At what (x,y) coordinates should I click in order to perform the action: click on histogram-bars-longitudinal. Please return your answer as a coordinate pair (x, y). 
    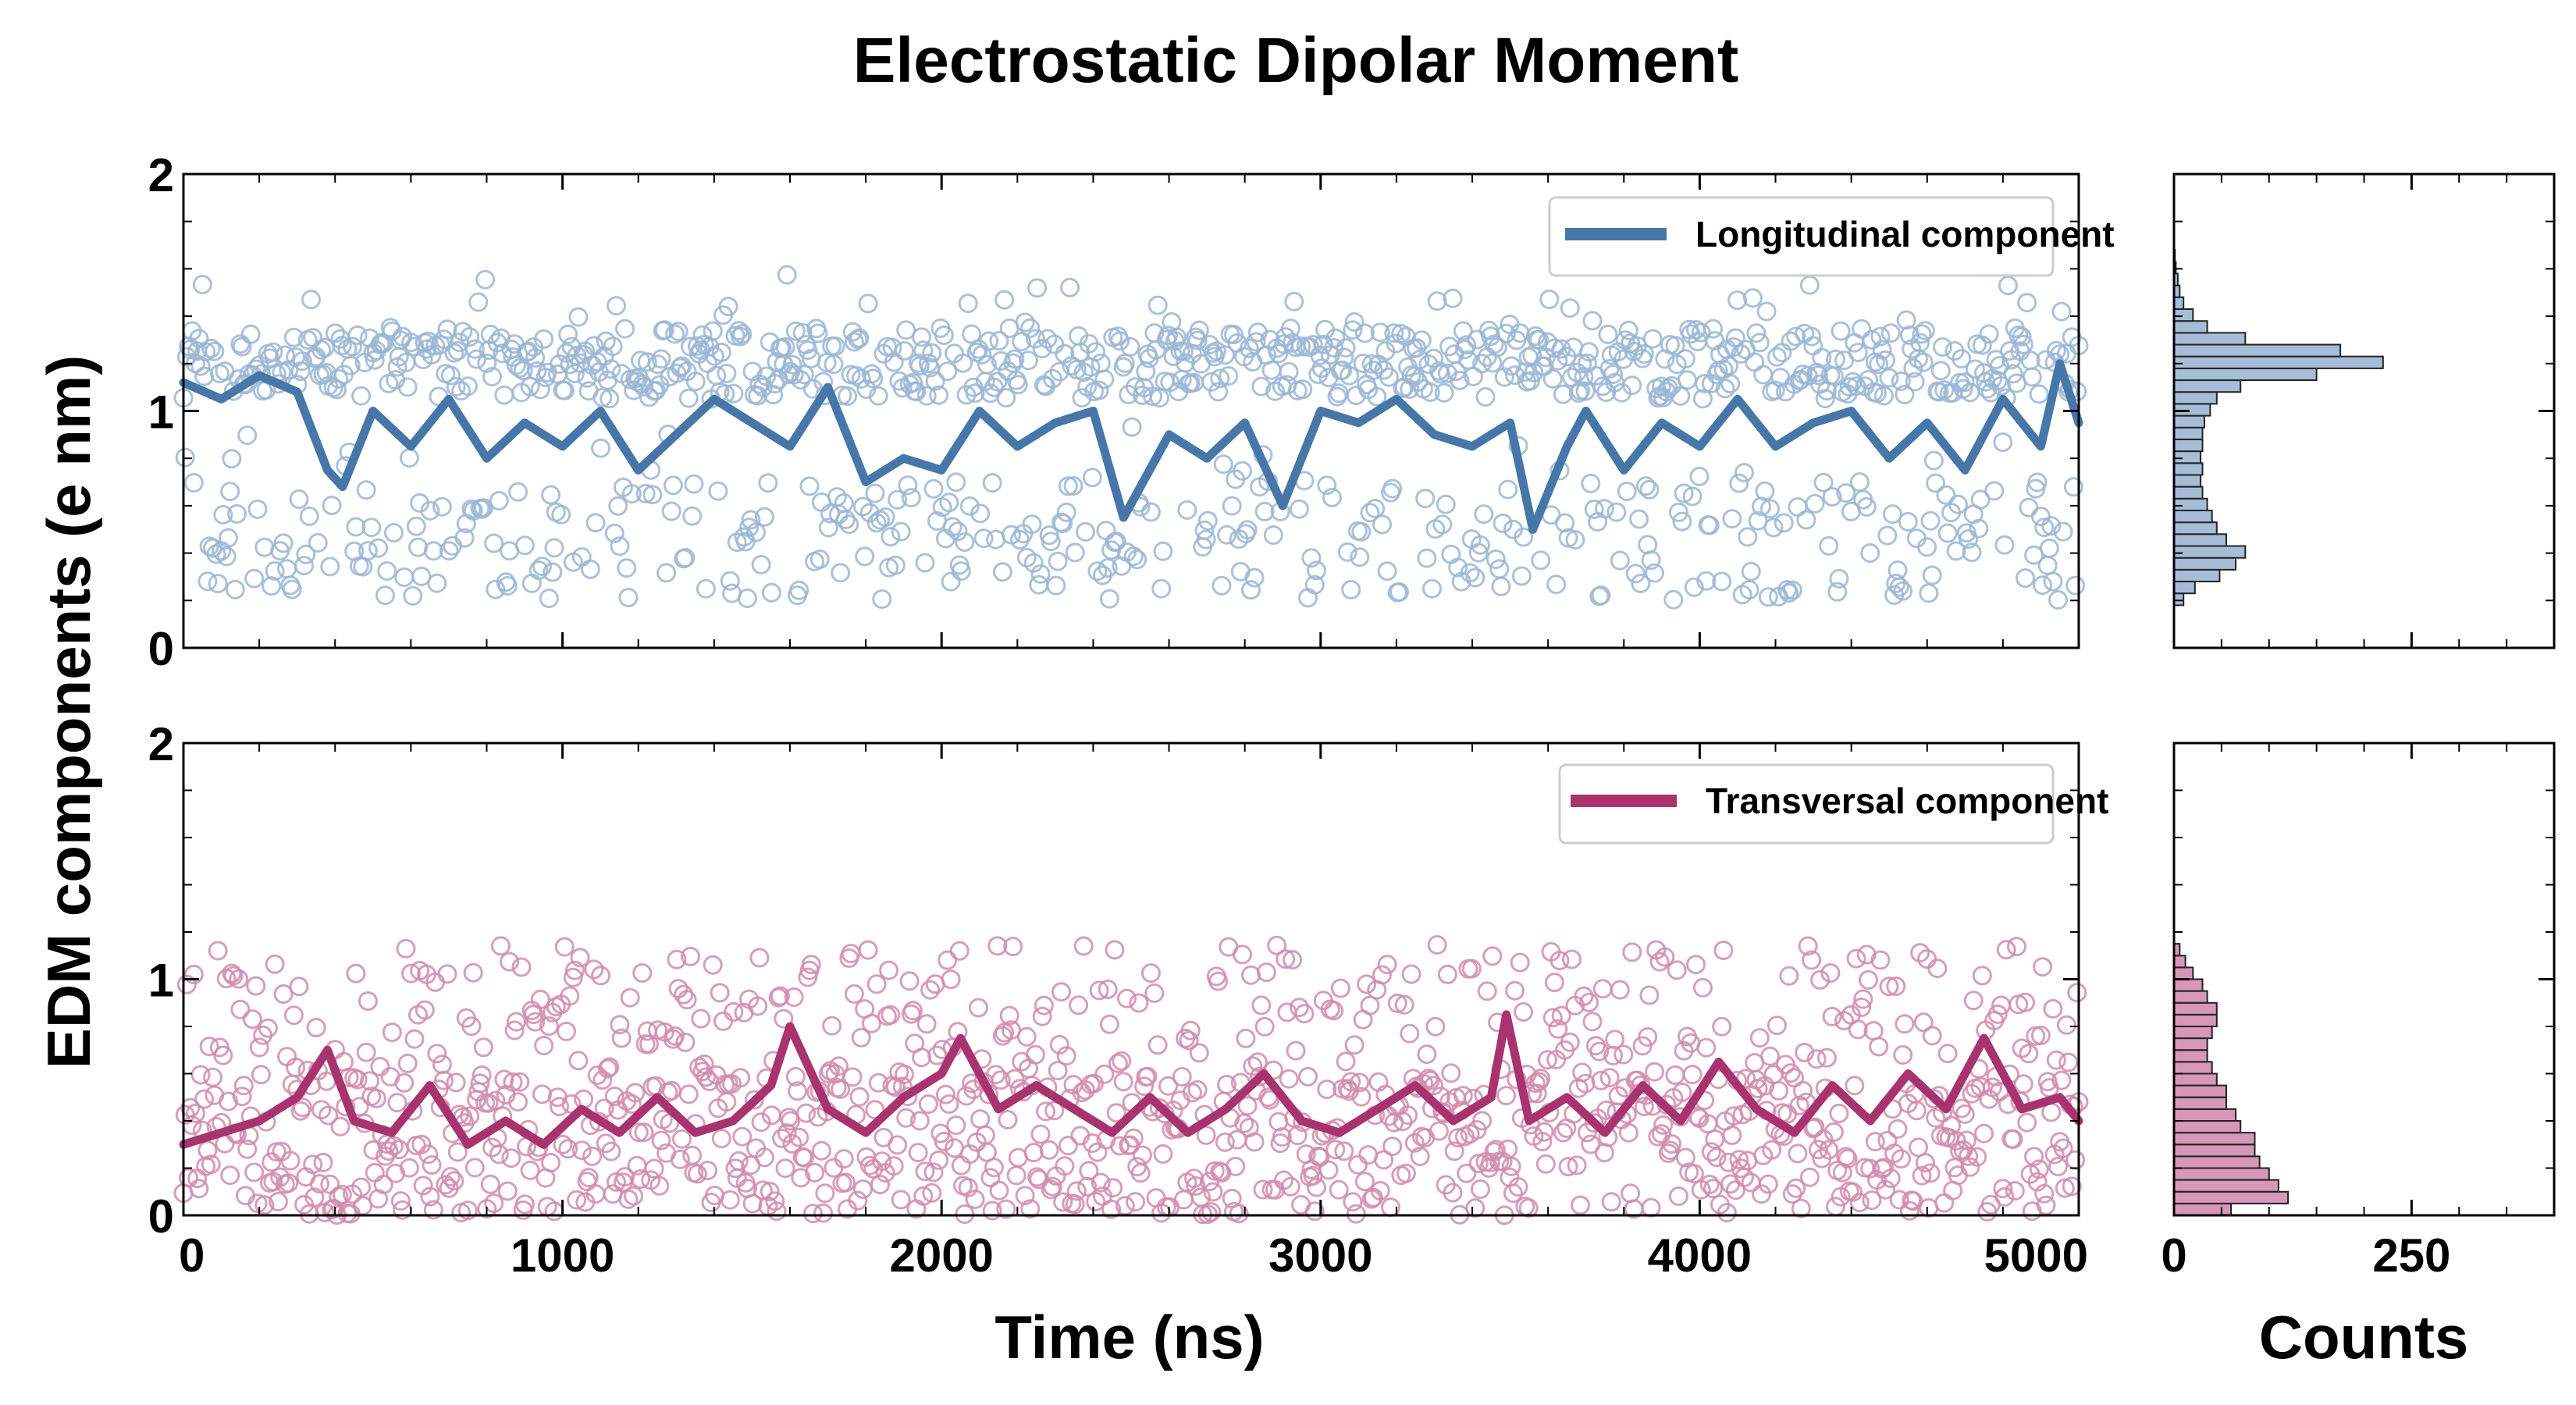
    Looking at the image, I should click on (2278, 428).